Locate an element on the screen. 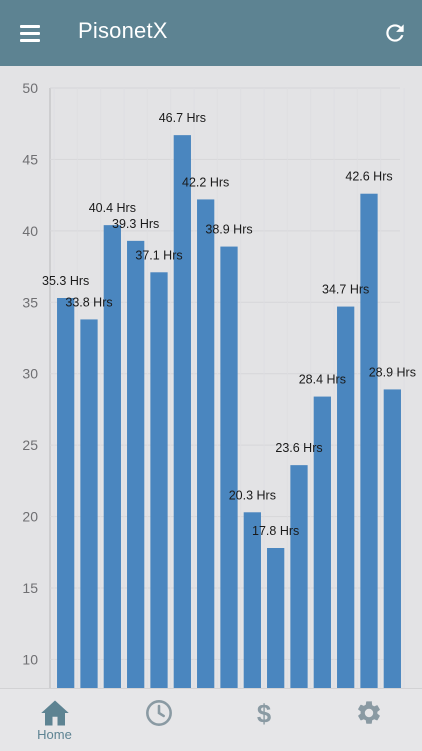  bottom-nav: Home $ is located at coordinates (211, 719).